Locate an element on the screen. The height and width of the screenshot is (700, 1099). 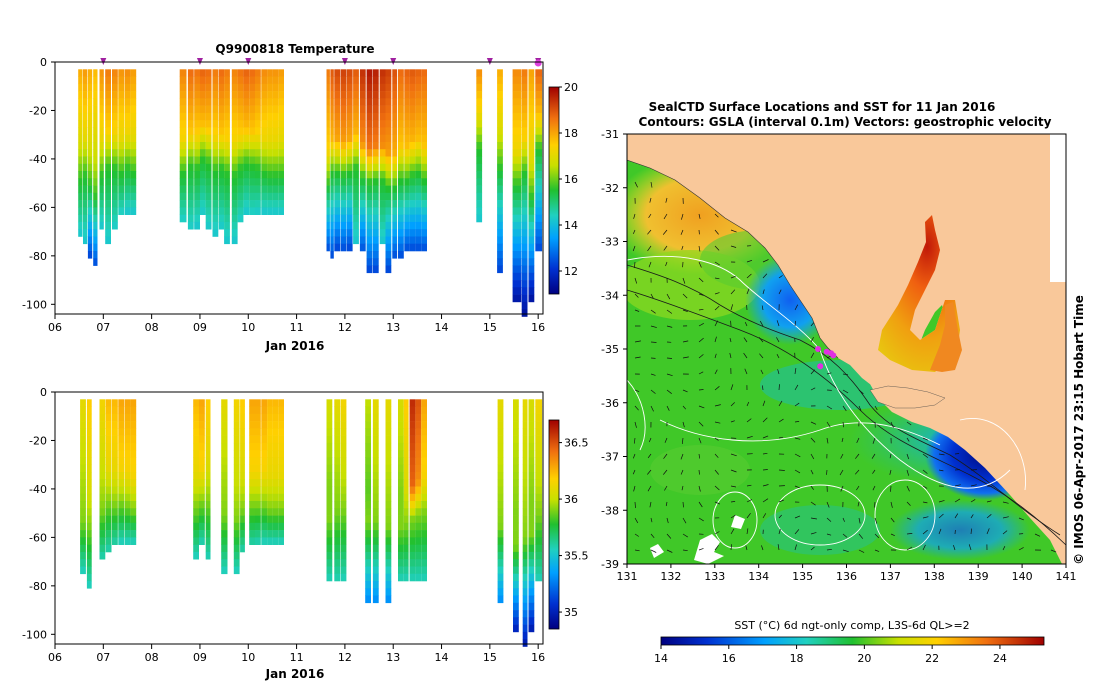
gulf-st-vincent is located at coordinates (946, 337).